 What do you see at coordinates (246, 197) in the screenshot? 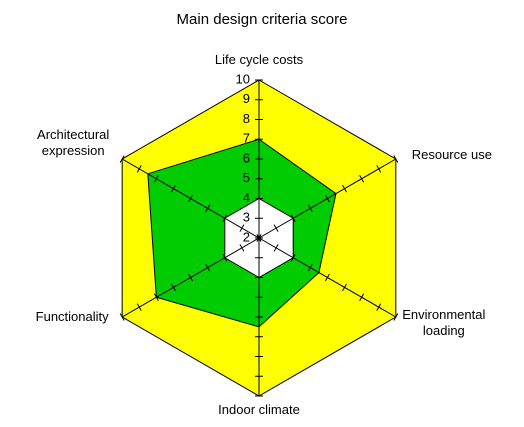
I see `r-tick-label: 4` at bounding box center [246, 197].